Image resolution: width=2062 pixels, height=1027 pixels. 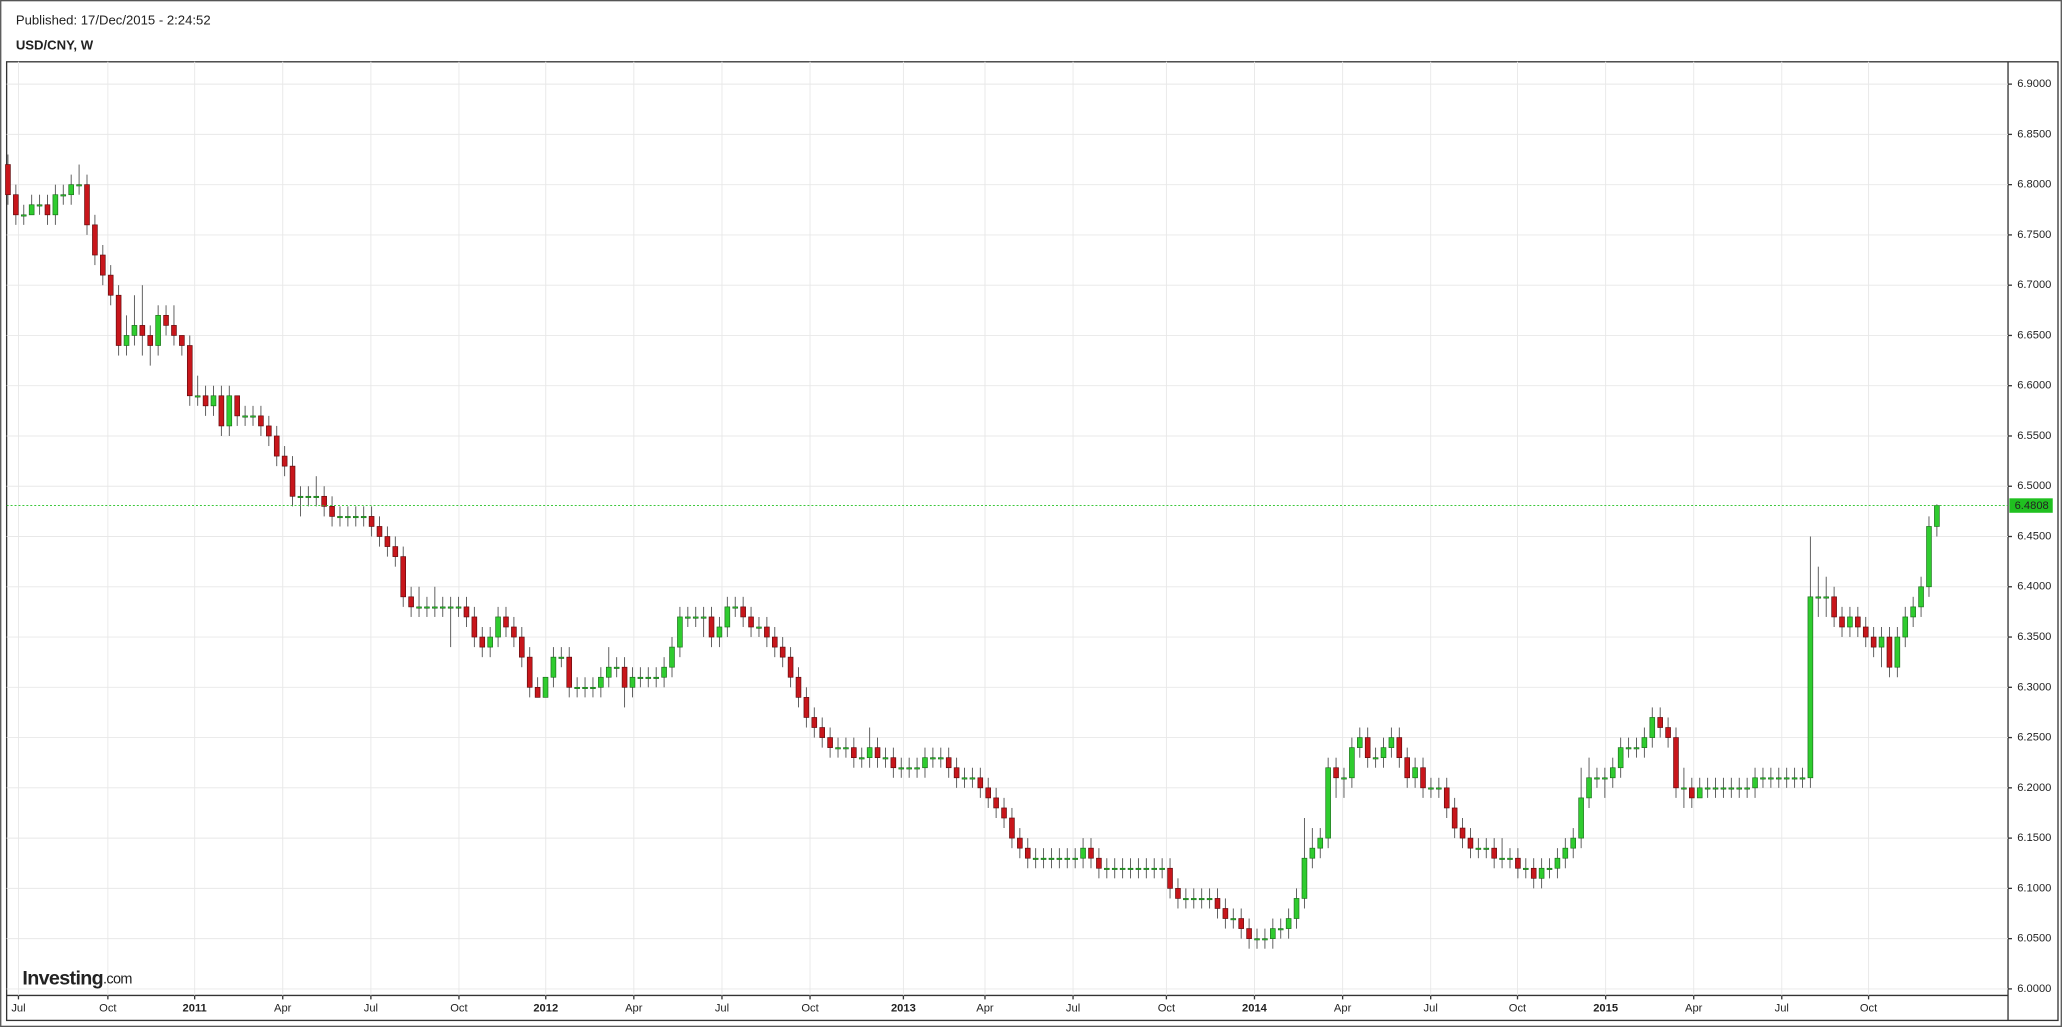 What do you see at coordinates (2034, 285) in the screenshot?
I see `y-tick-label: 6.7000` at bounding box center [2034, 285].